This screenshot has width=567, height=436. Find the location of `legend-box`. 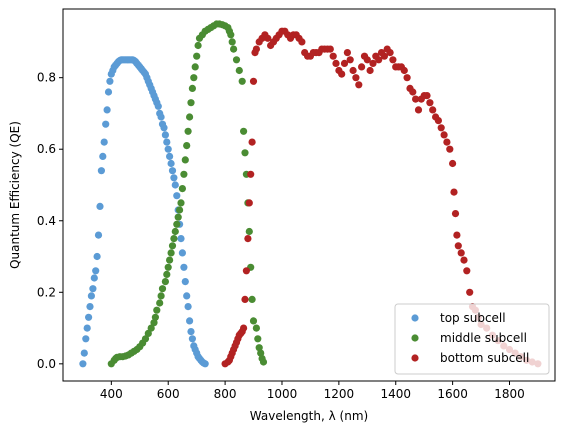

legend-box is located at coordinates (472, 339).